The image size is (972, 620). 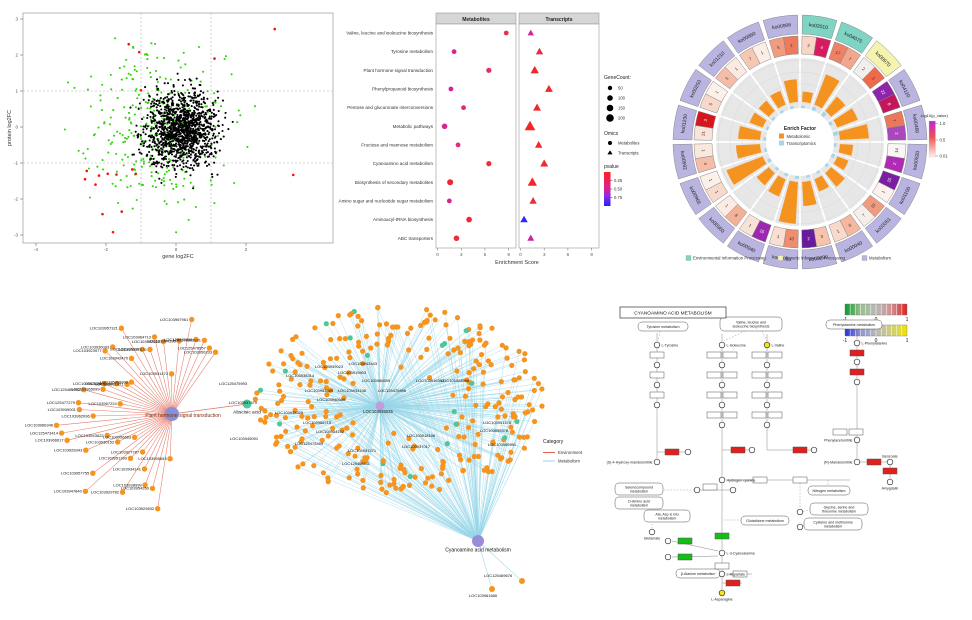 I want to click on gene-label: LOC103943443, so click(x=363, y=363).